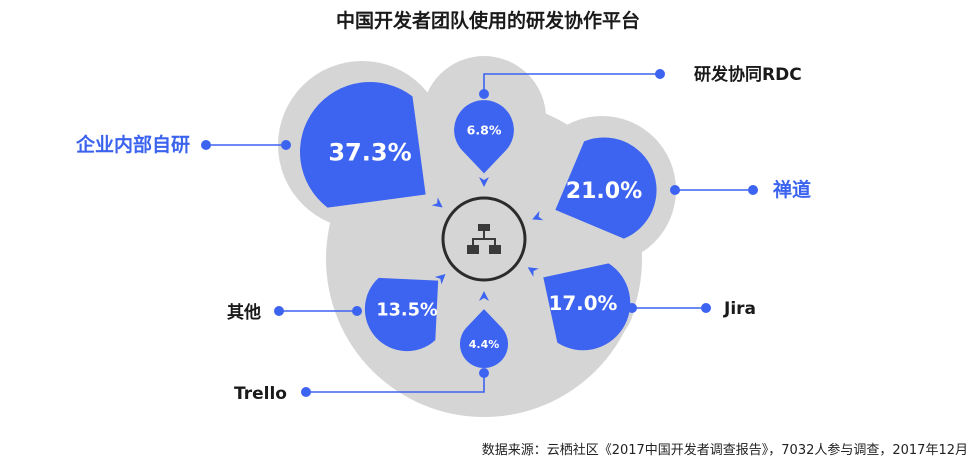  I want to click on chart-title: 中国开发者团队使用的研发协作平台, so click(488, 20).